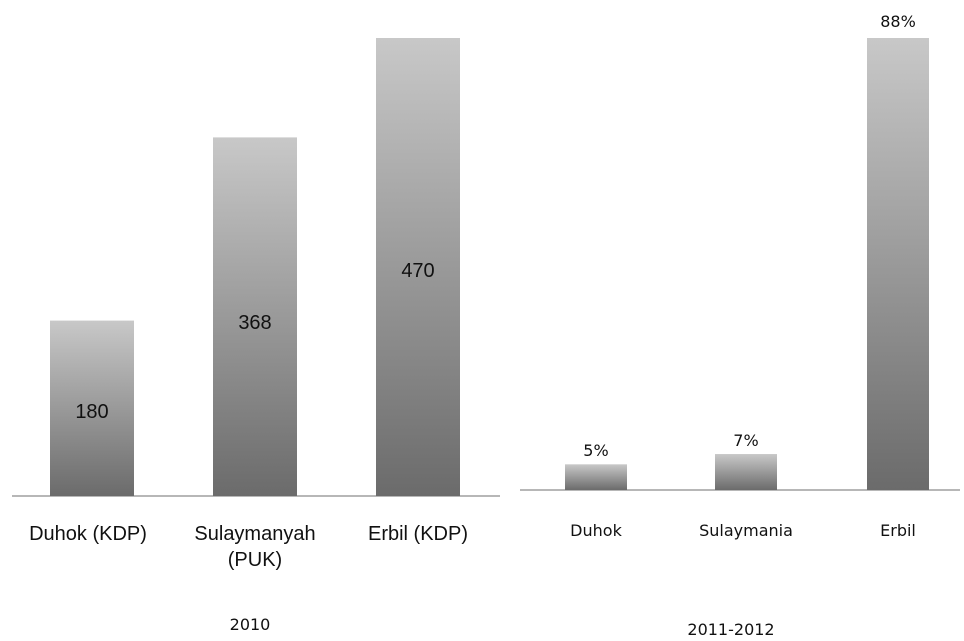 Image resolution: width=964 pixels, height=641 pixels. I want to click on x-tick-label-erbil: Erbil, so click(898, 530).